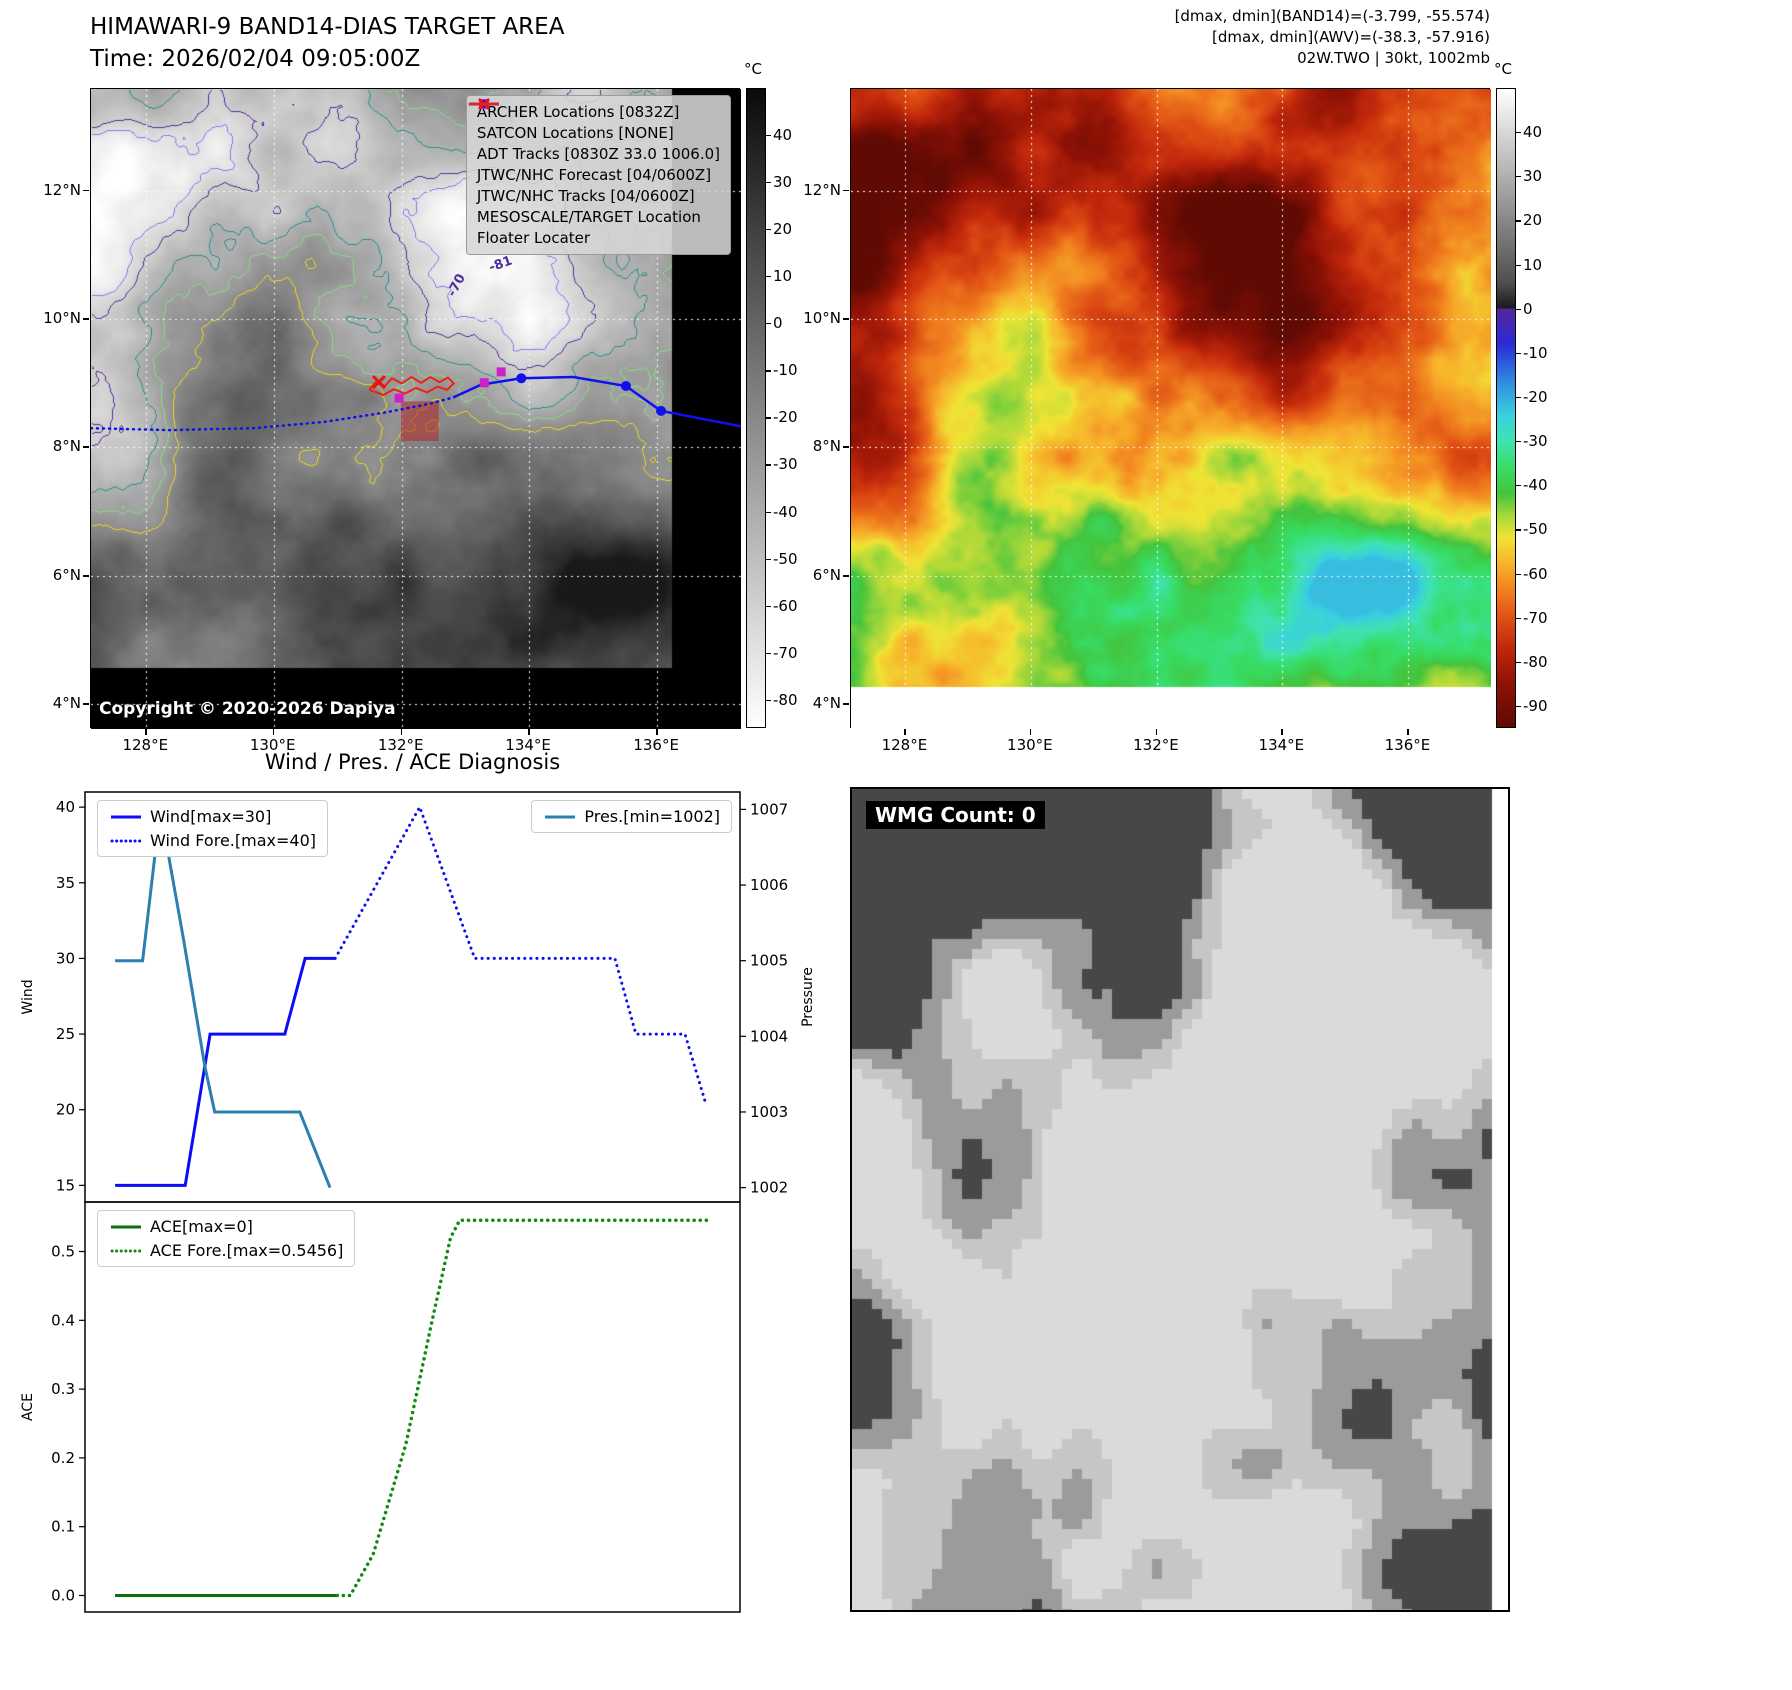 The image size is (1792, 1690). I want to click on awv-satellite-image, so click(1171, 409).